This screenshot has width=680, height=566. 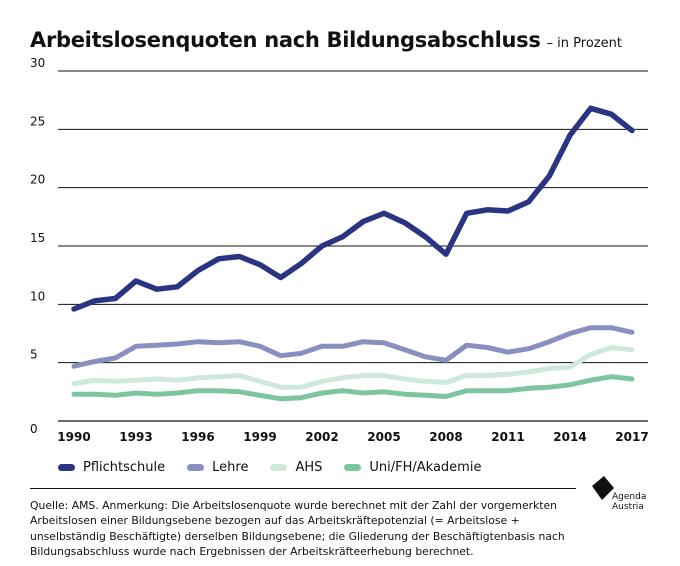 What do you see at coordinates (631, 437) in the screenshot?
I see `x-tick-label: 2017` at bounding box center [631, 437].